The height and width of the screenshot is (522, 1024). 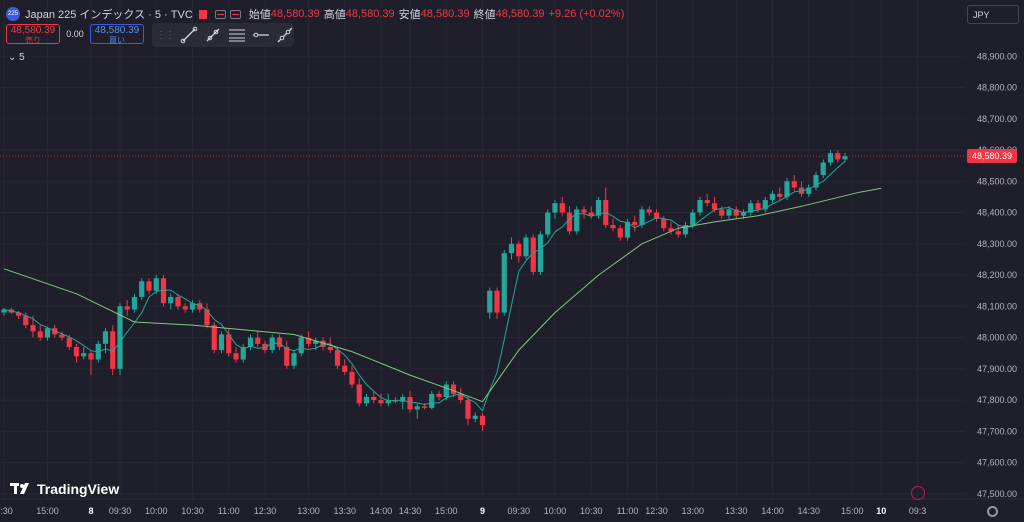 What do you see at coordinates (997, 400) in the screenshot?
I see `price-tick-label: 47,800.00` at bounding box center [997, 400].